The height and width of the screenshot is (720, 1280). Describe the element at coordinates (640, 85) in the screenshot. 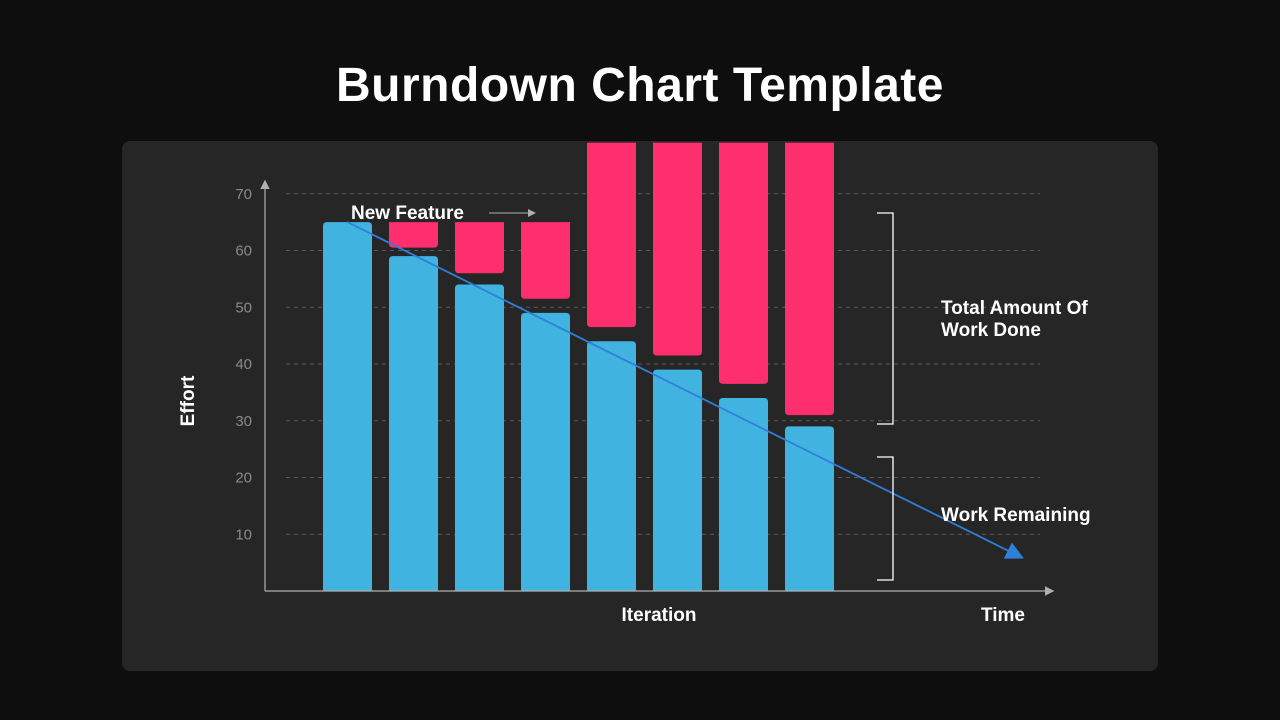

I see `page-title: Burndown Chart Template` at that location.